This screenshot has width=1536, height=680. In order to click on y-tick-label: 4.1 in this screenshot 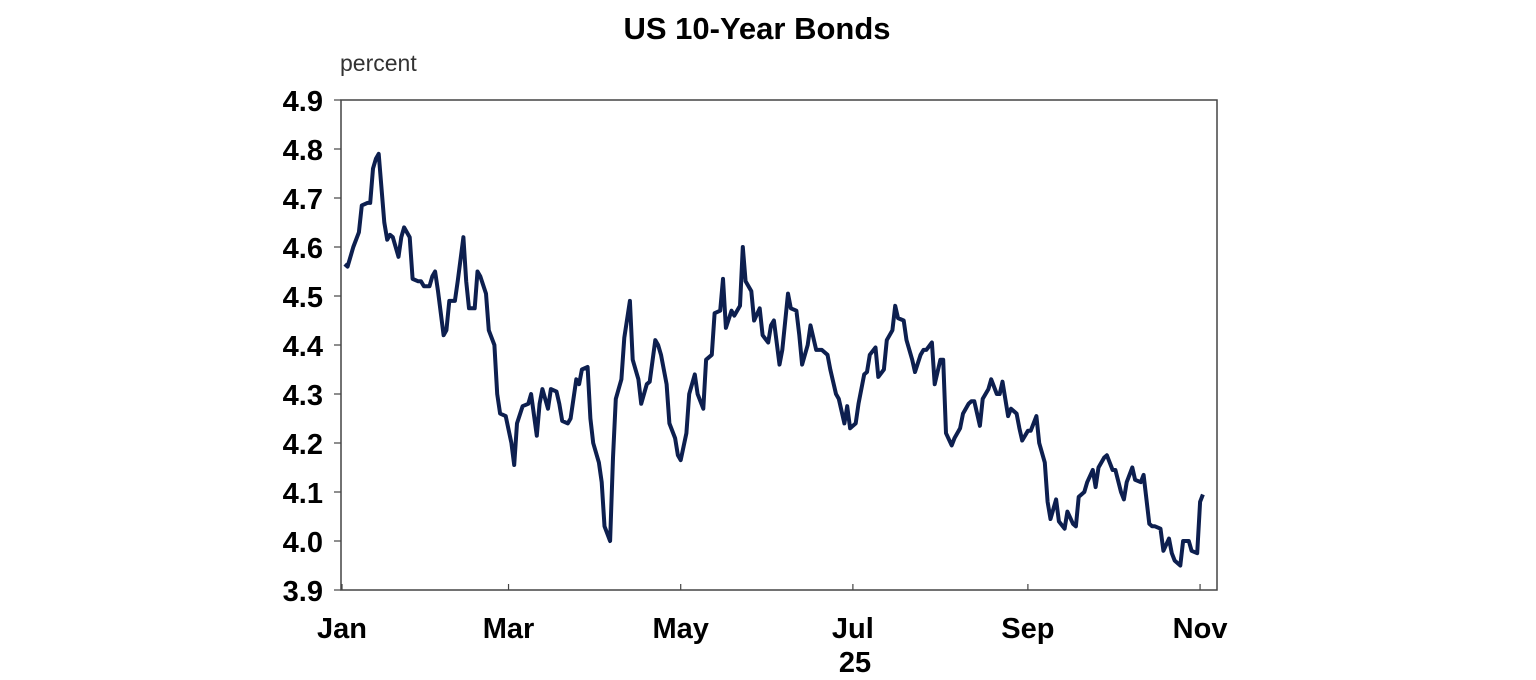, I will do `click(303, 494)`.